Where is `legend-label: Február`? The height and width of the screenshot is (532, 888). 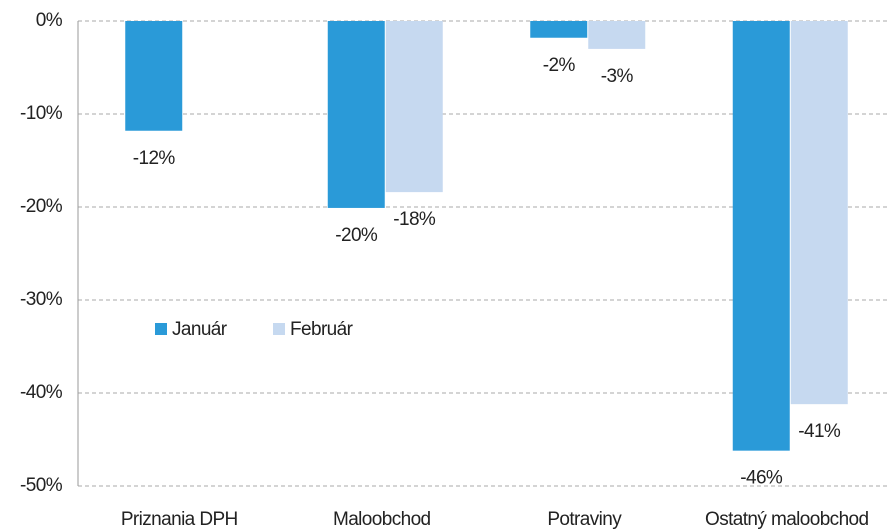 legend-label: Február is located at coordinates (322, 329).